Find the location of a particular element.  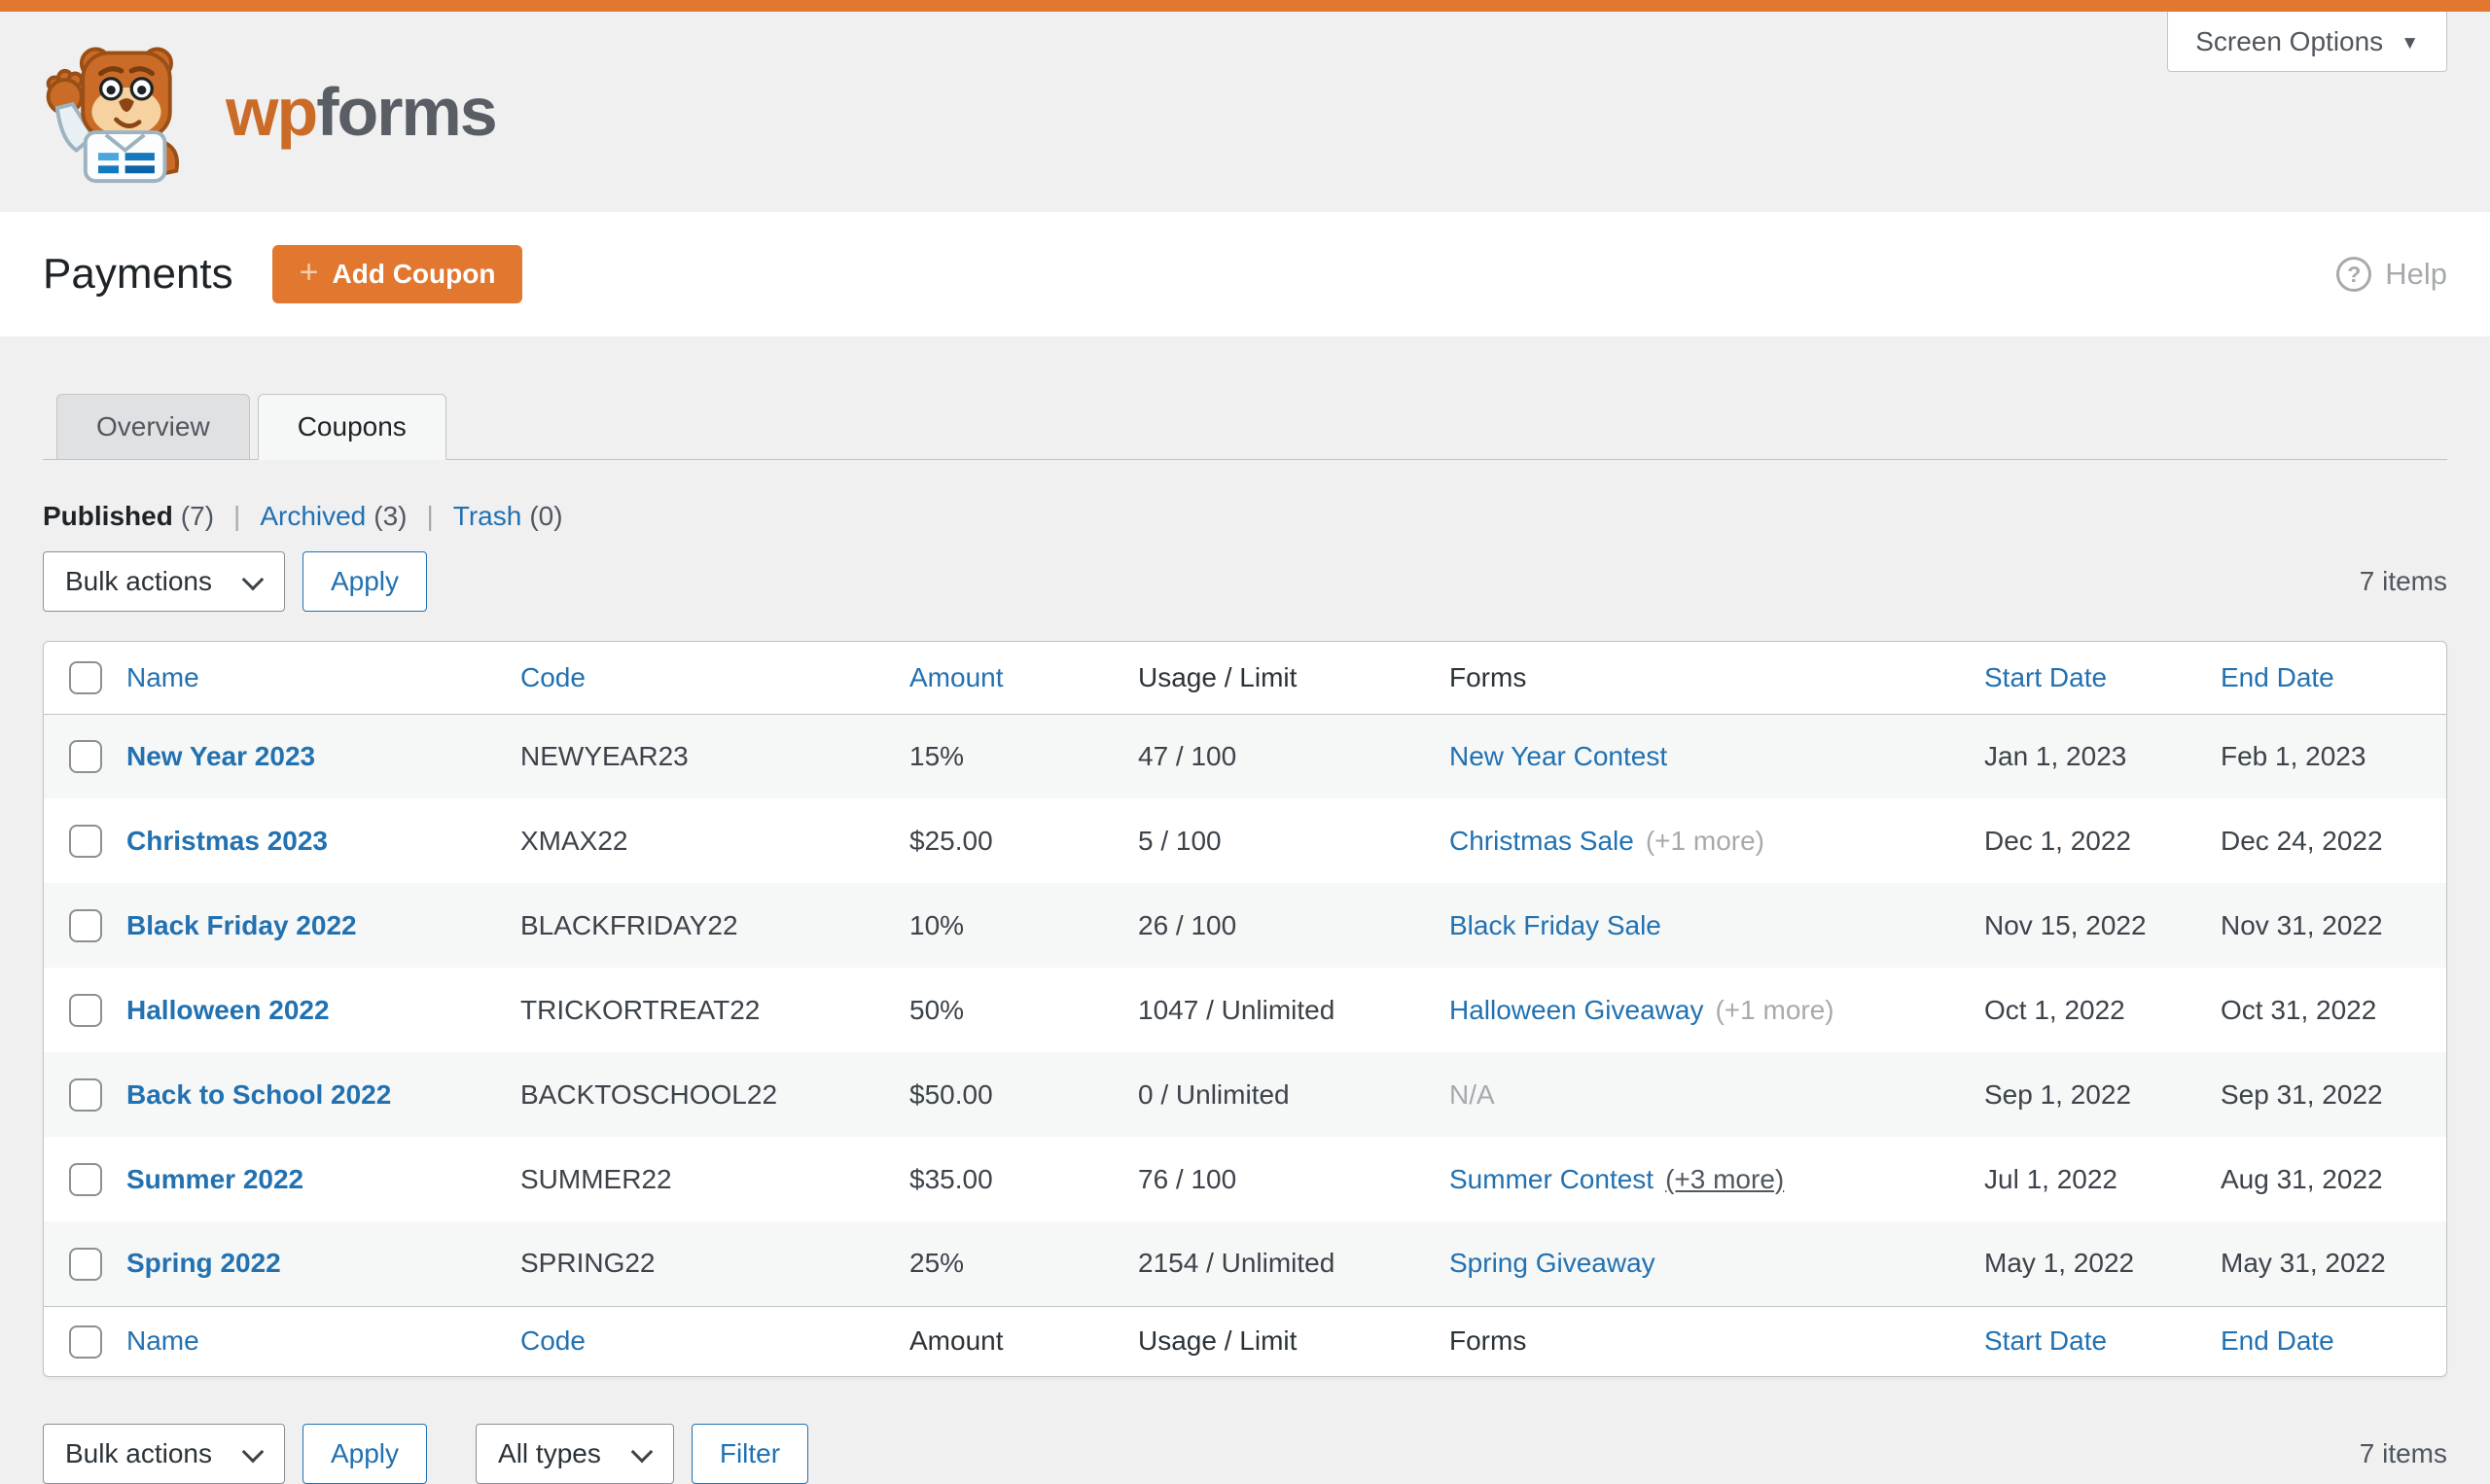

wordmark-wp: wp is located at coordinates (272, 112).